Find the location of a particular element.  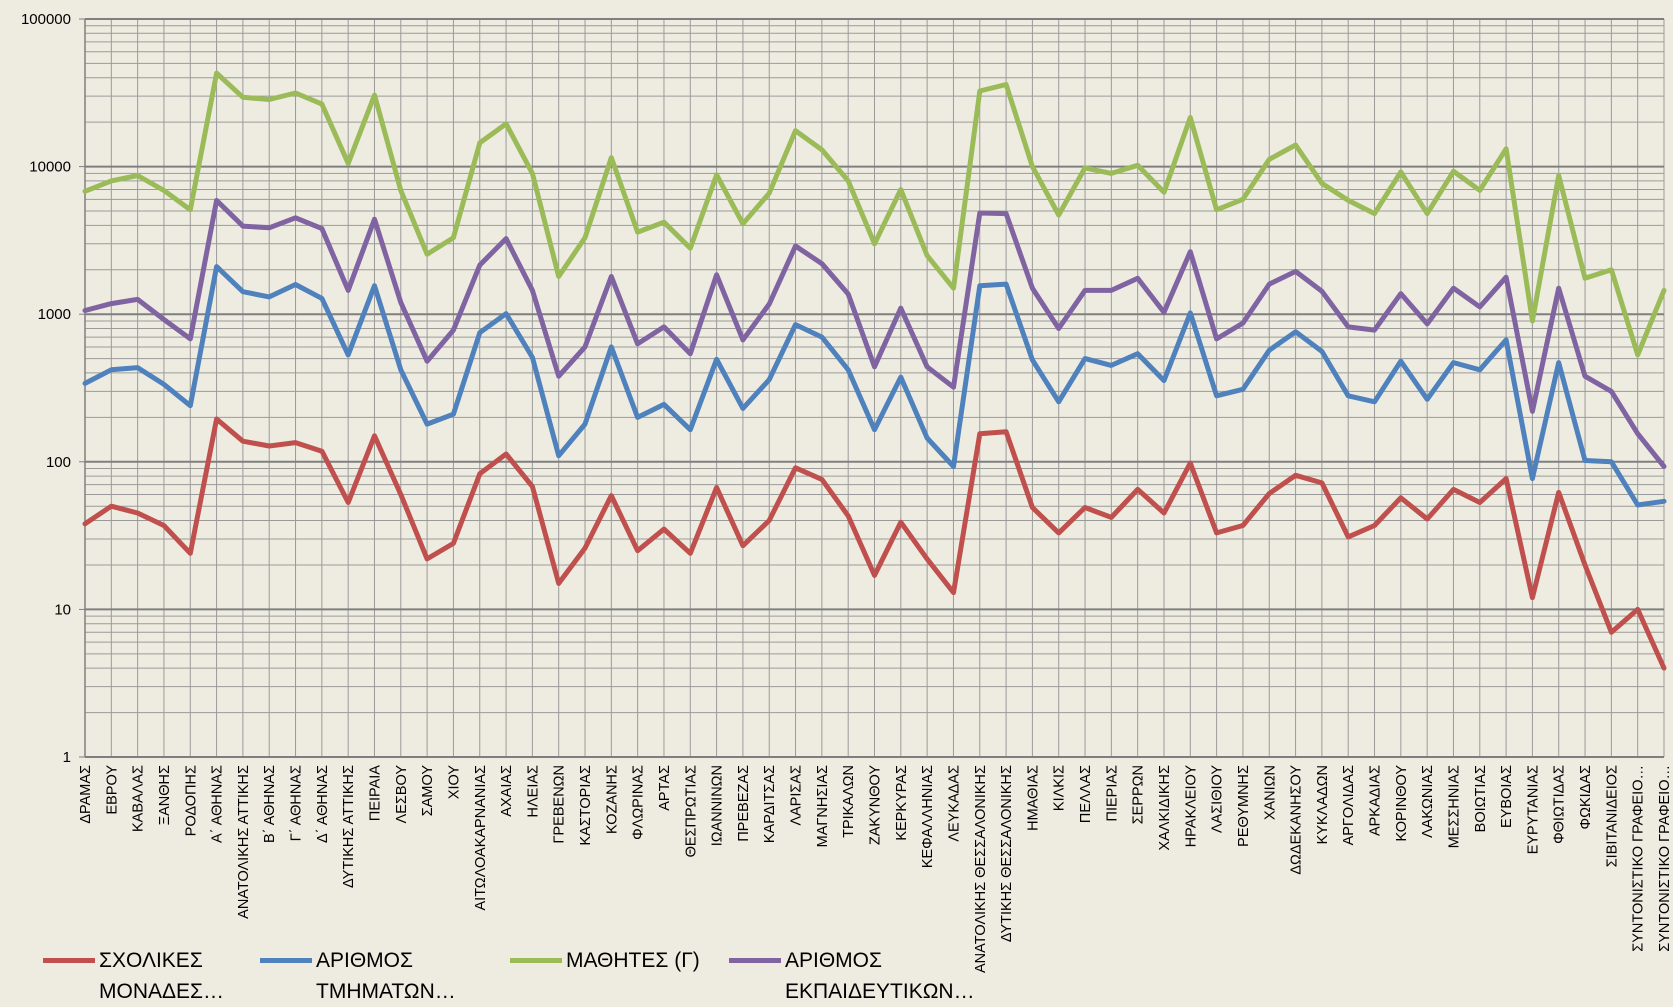

x-tick-label: ΜΑΓΝΗΣΙΑΣ is located at coordinates (823, 806).